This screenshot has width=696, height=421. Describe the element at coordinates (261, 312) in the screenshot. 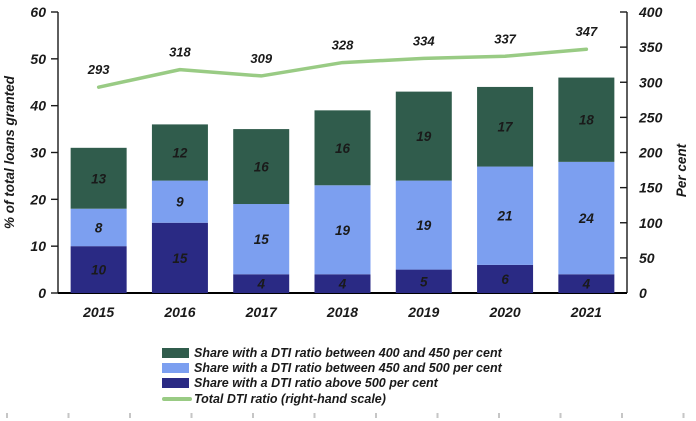

I see `x-axis-category-label: 2017` at that location.